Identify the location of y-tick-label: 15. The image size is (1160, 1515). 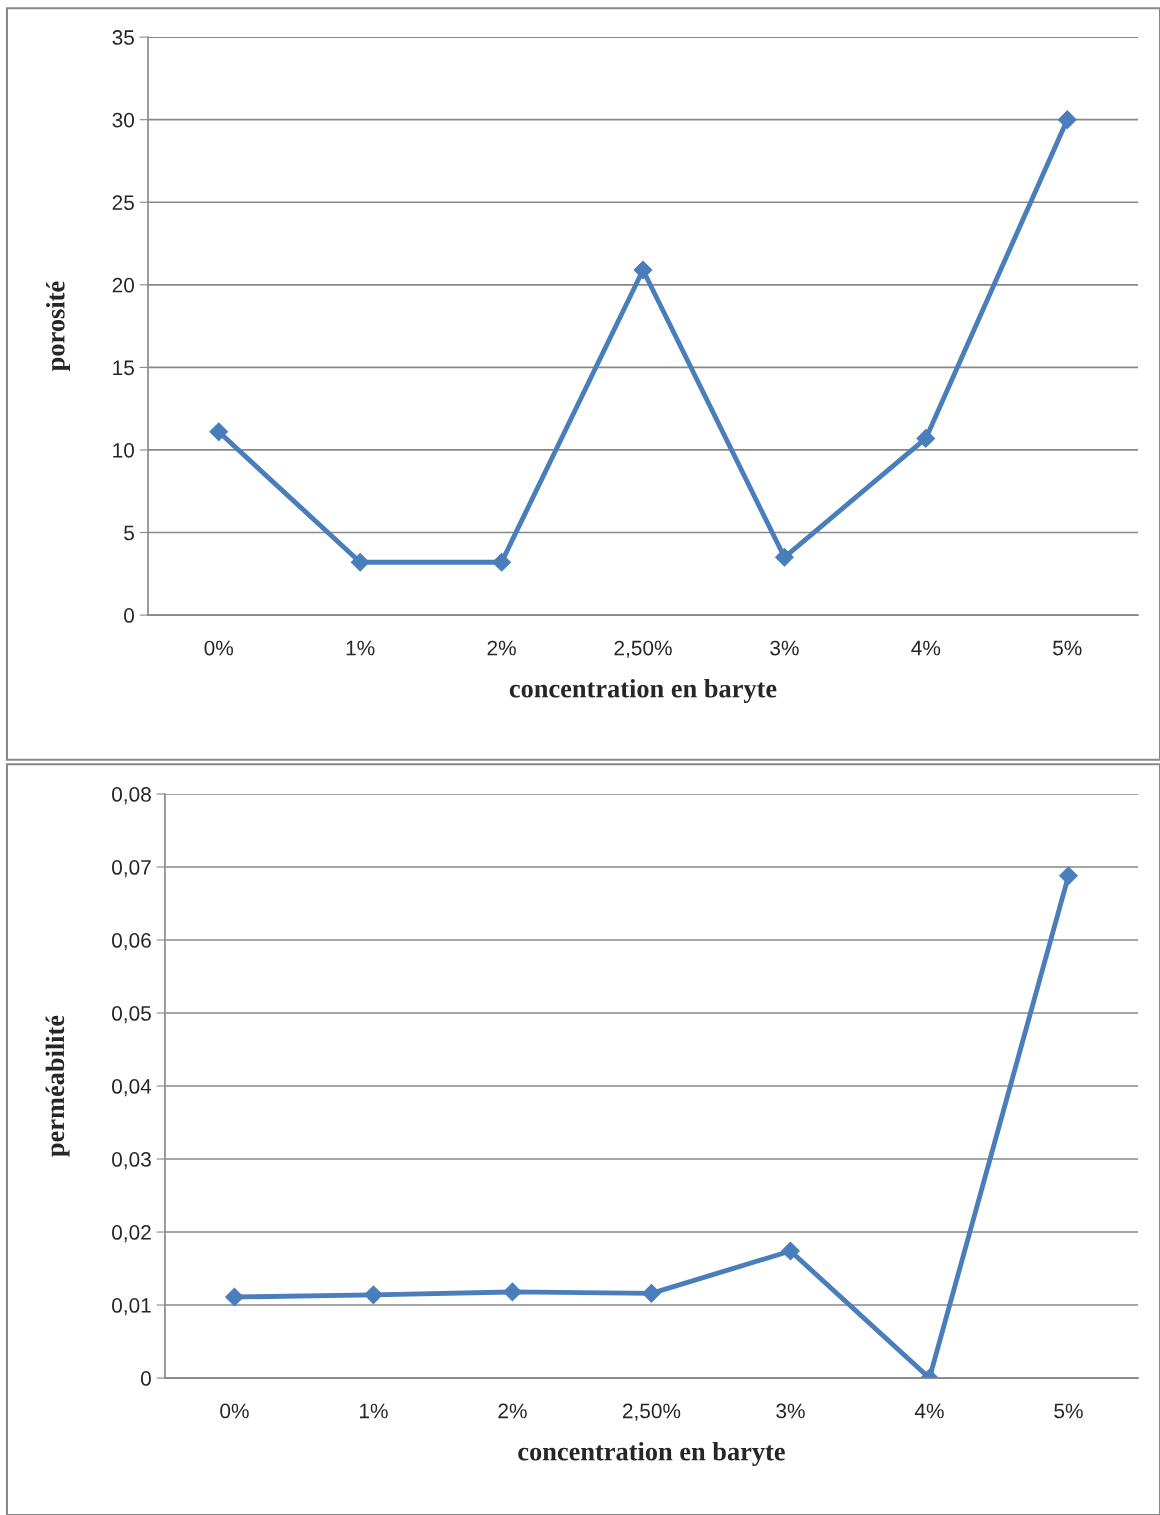
(123, 368).